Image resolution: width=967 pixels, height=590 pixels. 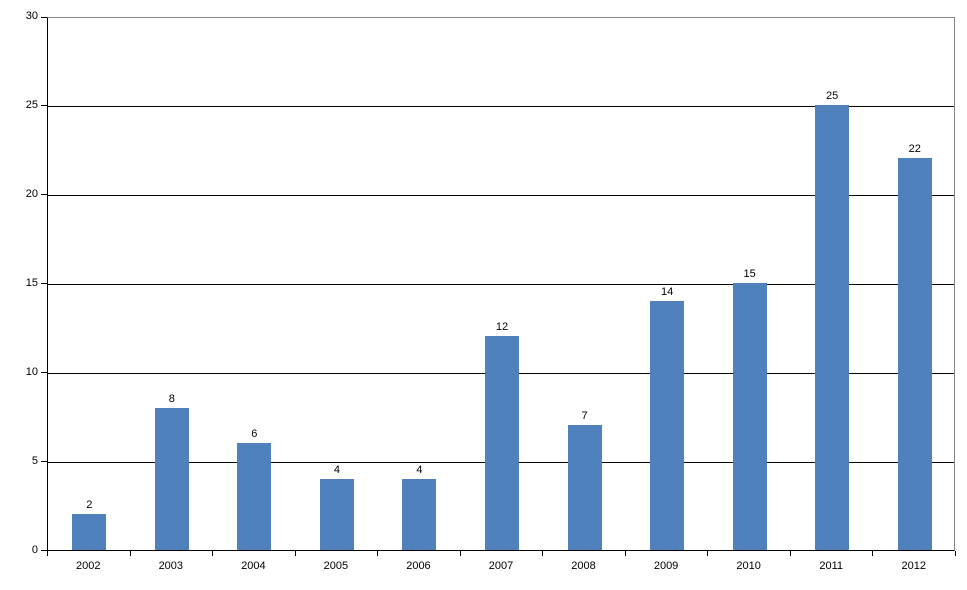 I want to click on y-axis-tick-label-5: 5, so click(x=34, y=461).